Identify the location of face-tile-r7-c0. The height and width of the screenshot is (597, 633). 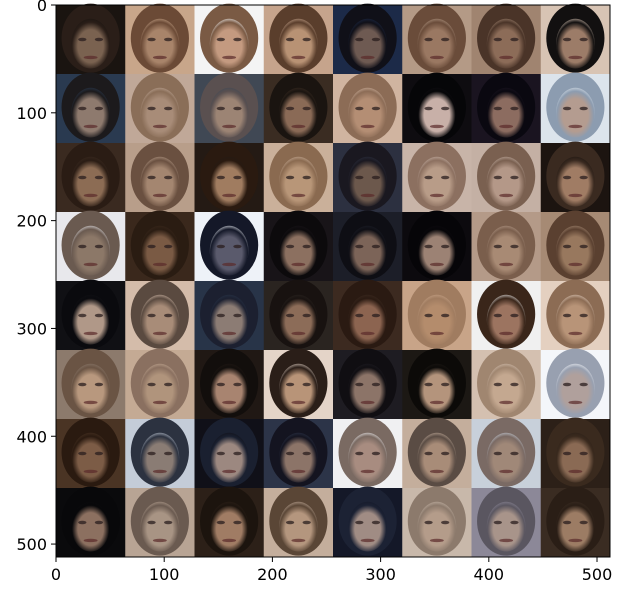
(91, 522).